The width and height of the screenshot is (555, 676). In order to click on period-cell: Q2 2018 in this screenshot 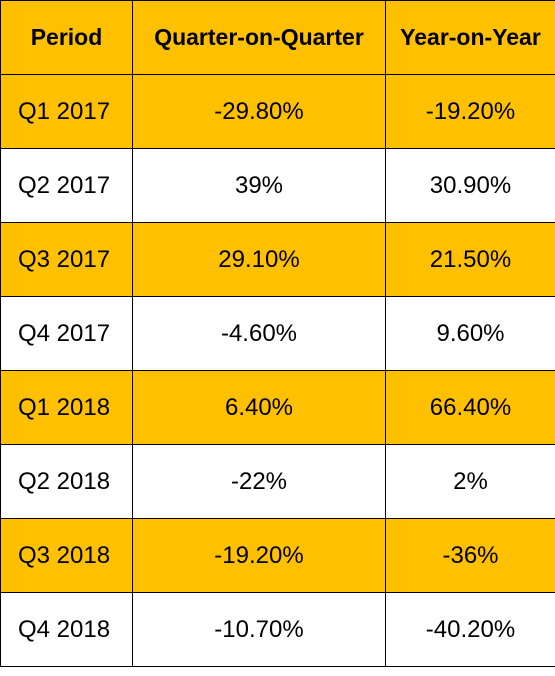, I will do `click(66, 481)`.